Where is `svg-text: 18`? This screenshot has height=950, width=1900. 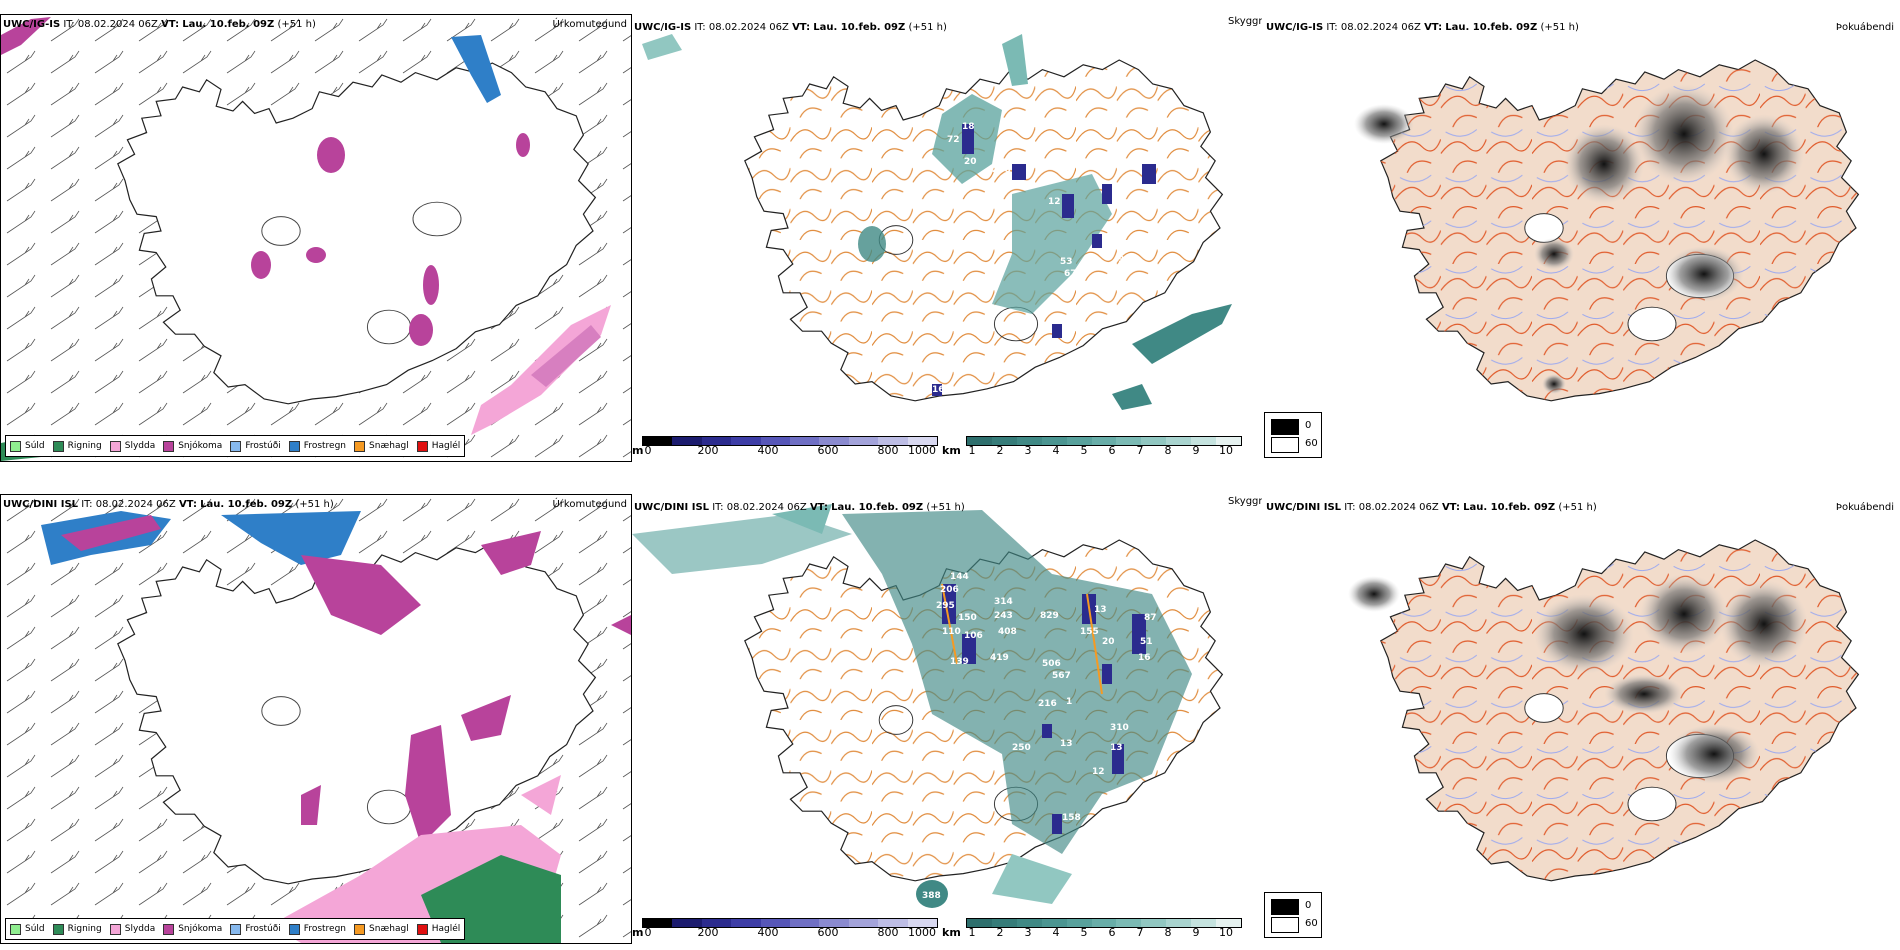 svg-text: 18 is located at coordinates (968, 127).